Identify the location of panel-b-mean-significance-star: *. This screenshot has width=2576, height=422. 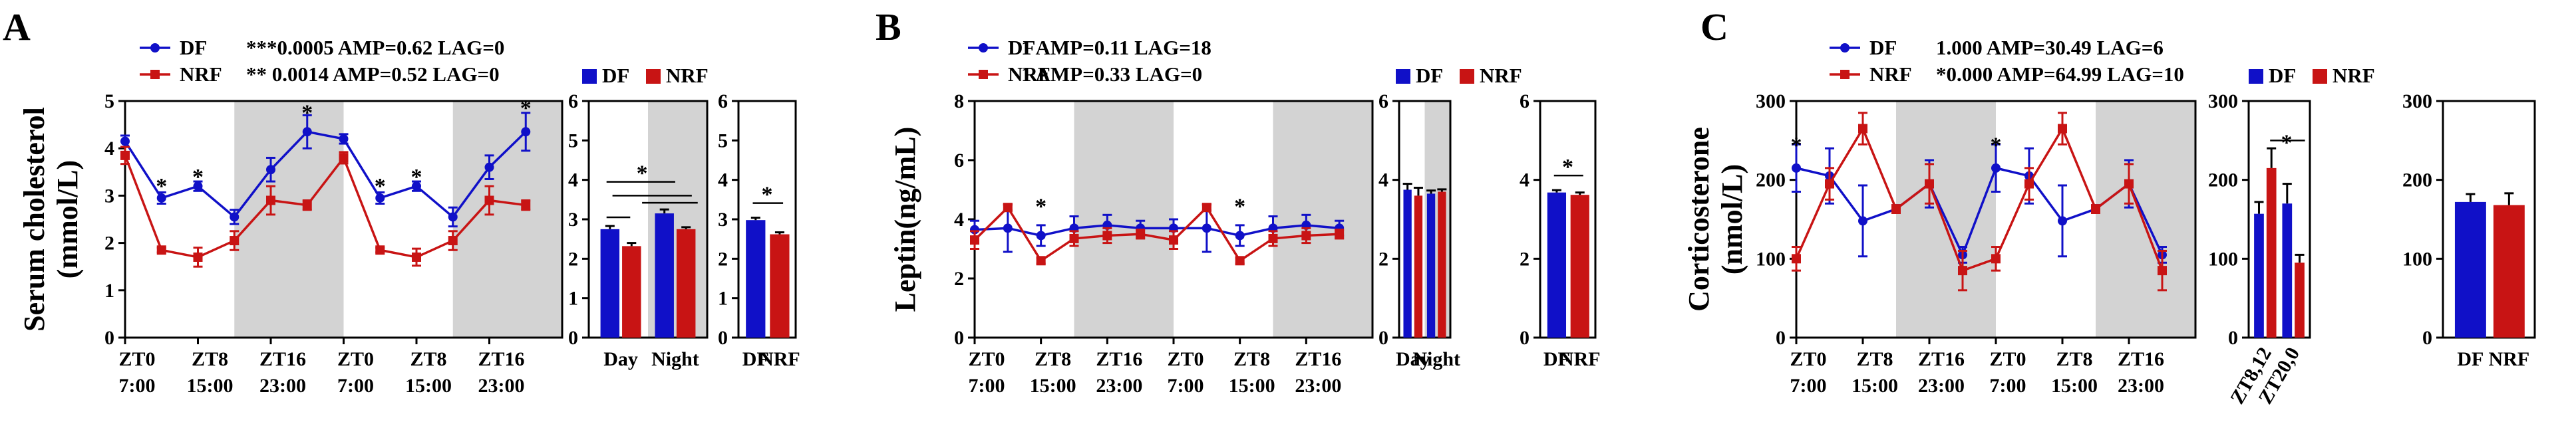
(1567, 167).